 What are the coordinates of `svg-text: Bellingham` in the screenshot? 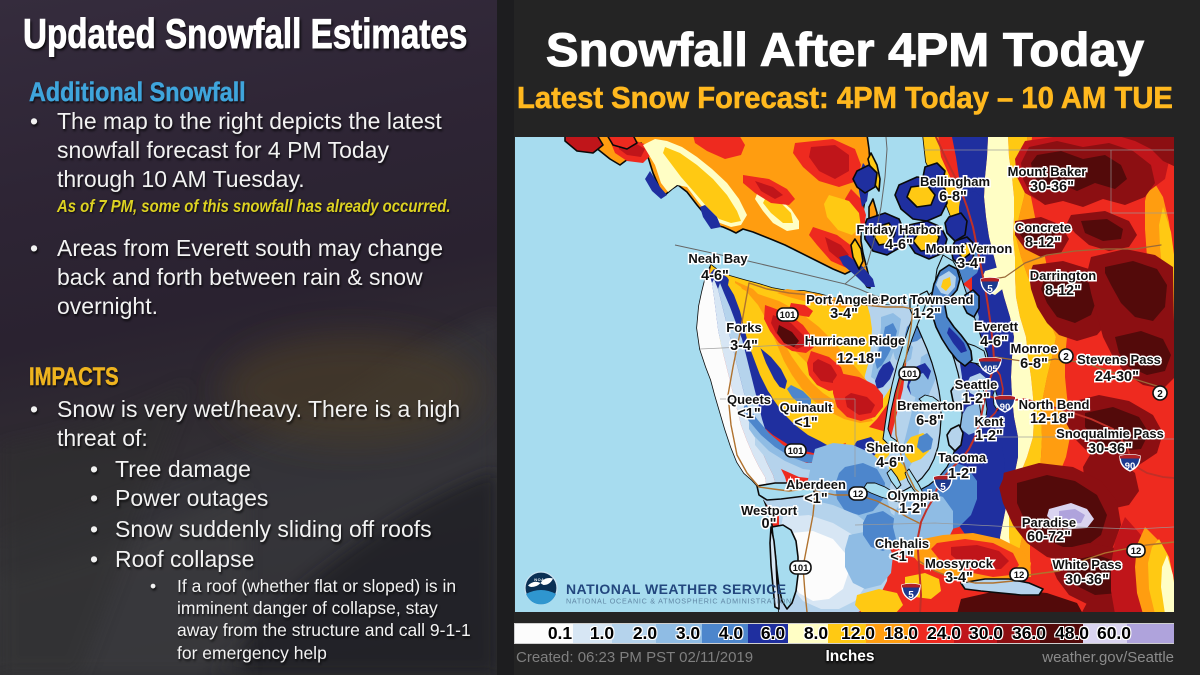 It's located at (955, 181).